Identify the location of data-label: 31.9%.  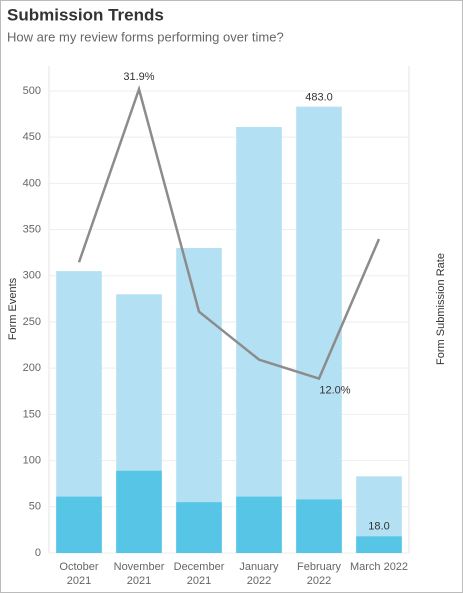
(138, 77).